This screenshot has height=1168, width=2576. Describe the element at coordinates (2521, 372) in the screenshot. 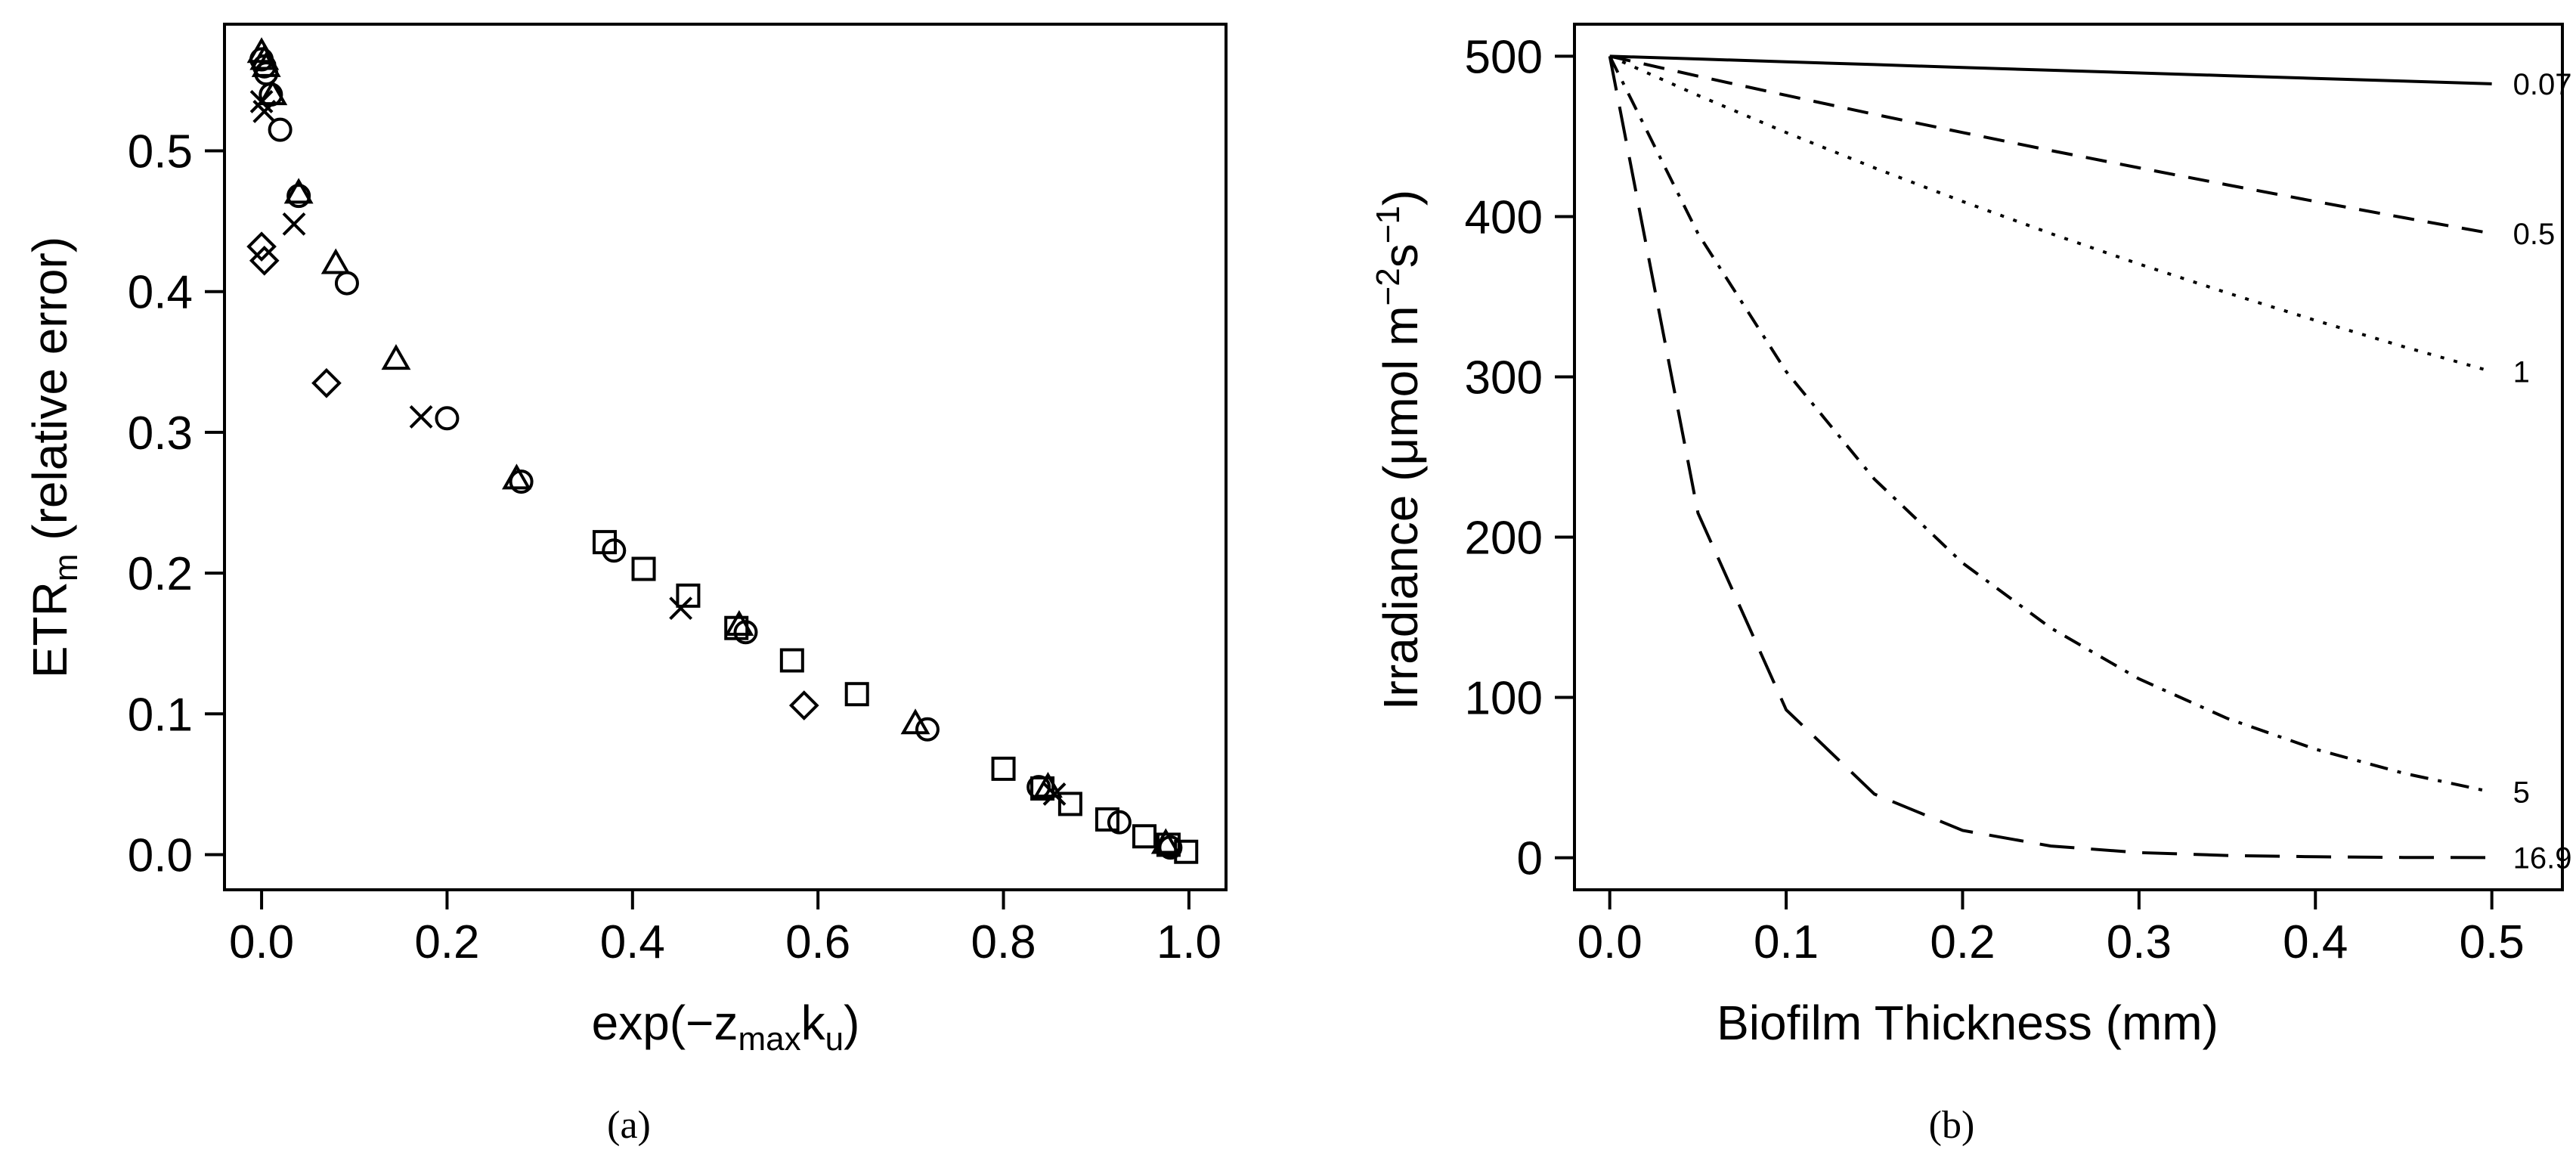

I see `series-label-1: 1` at that location.